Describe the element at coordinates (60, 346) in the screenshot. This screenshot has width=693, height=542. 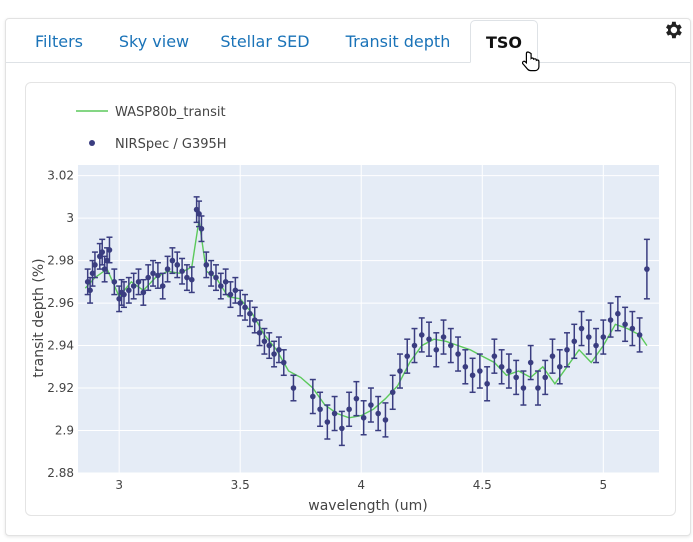
I see `y-tick-label: 2.94` at that location.